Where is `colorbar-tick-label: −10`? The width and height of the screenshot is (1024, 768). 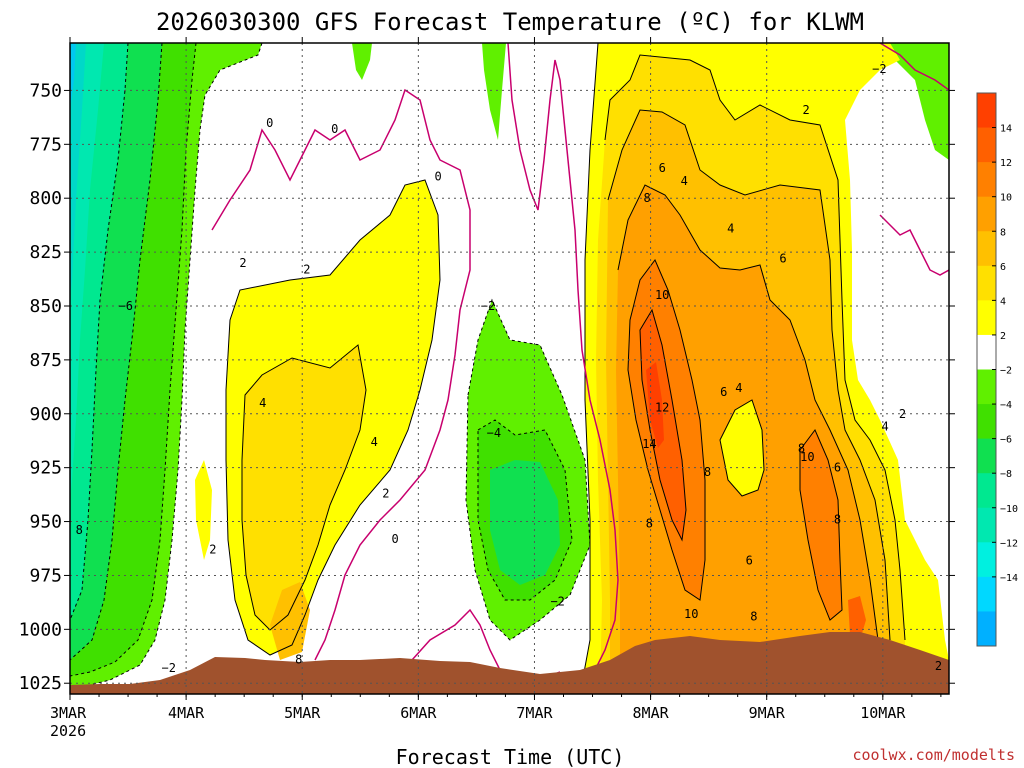
colorbar-tick-label: −10 is located at coordinates (1009, 509).